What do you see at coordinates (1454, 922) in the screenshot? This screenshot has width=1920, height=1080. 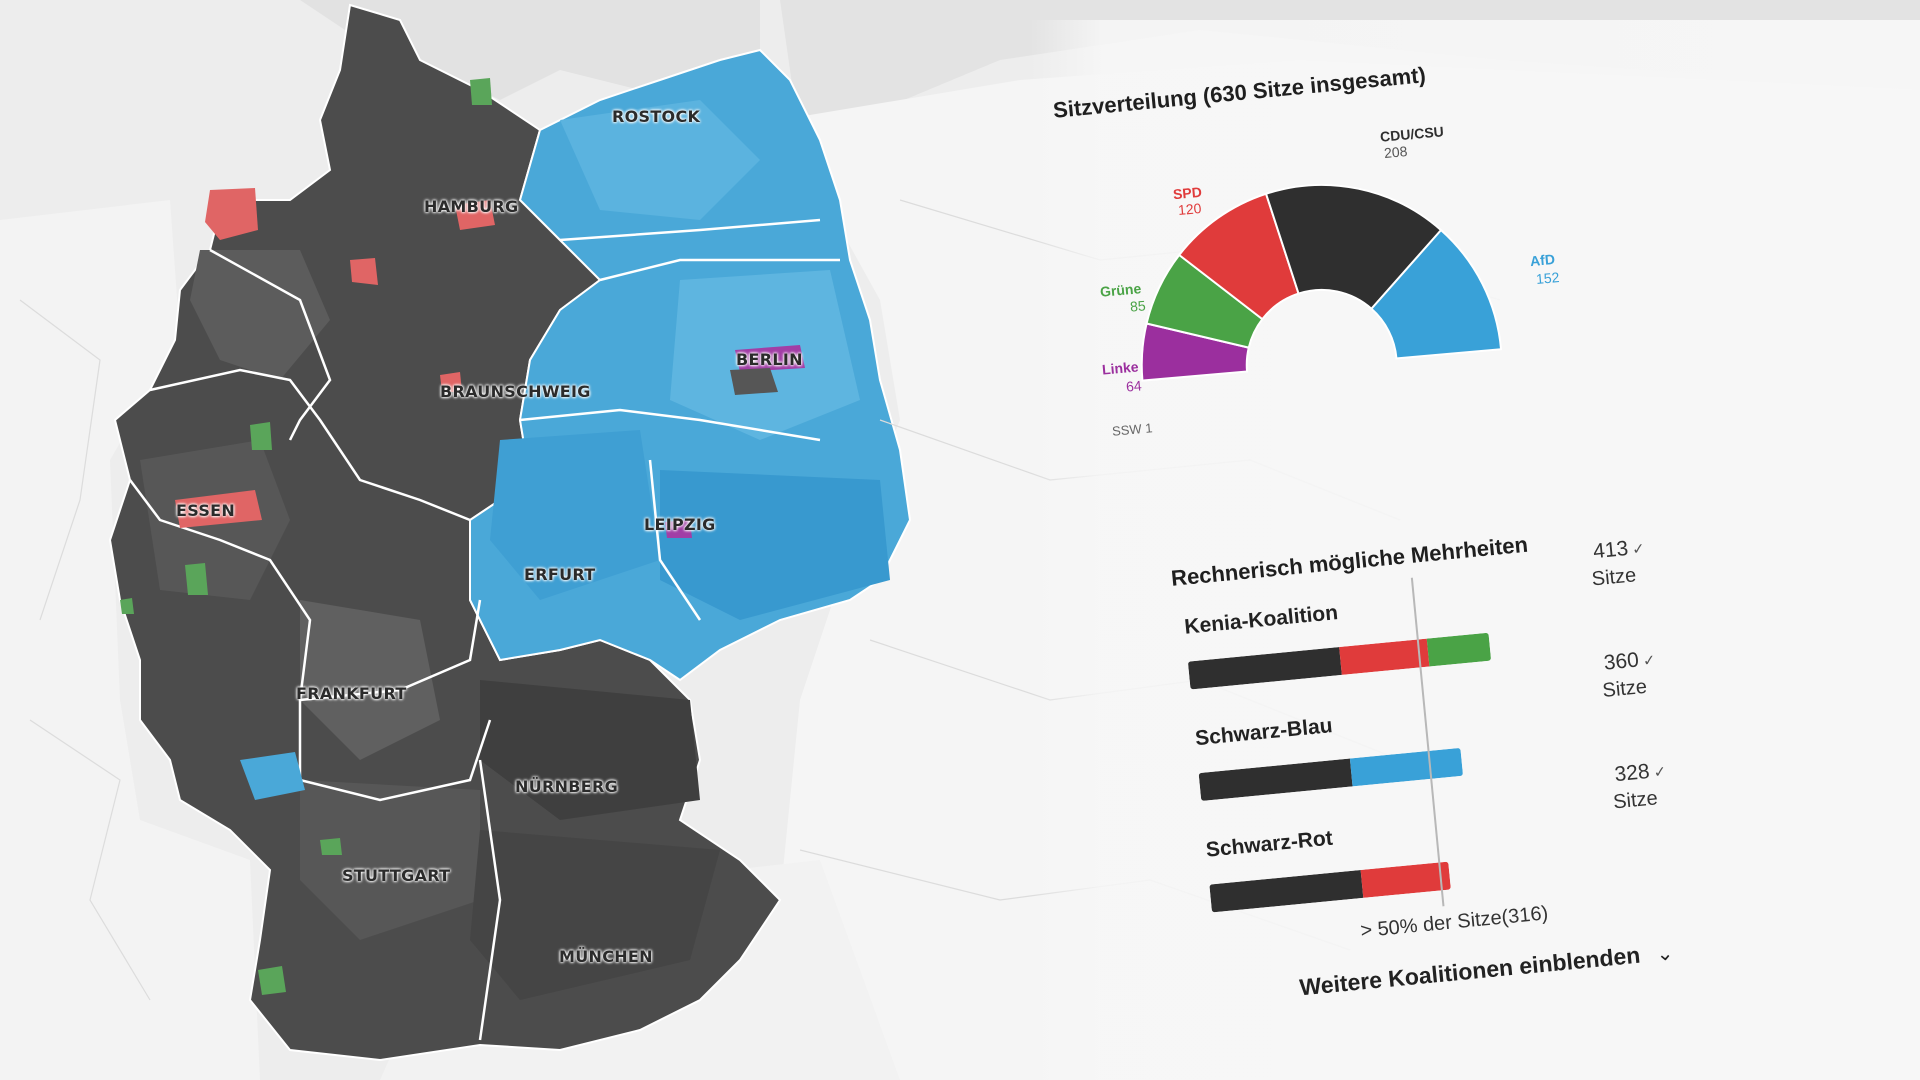 I see `majority-threshold-label: > 50% der Sitze(316)` at bounding box center [1454, 922].